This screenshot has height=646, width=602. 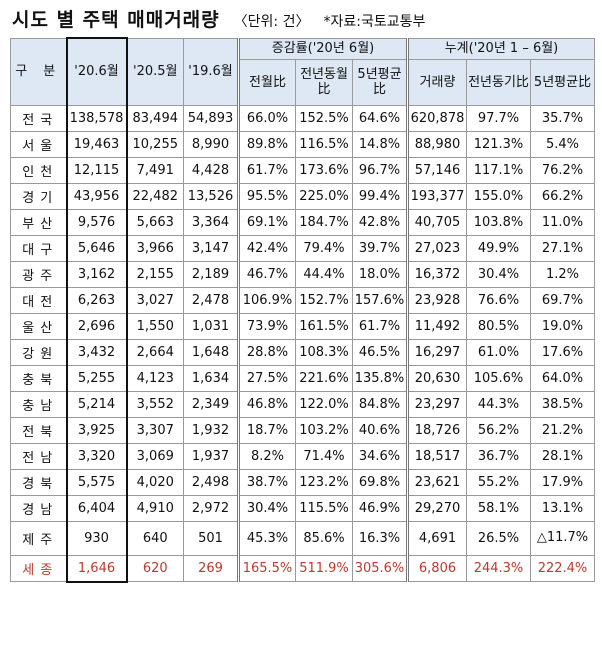 What do you see at coordinates (436, 144) in the screenshot?
I see `cum-volume-cell: 88,980` at bounding box center [436, 144].